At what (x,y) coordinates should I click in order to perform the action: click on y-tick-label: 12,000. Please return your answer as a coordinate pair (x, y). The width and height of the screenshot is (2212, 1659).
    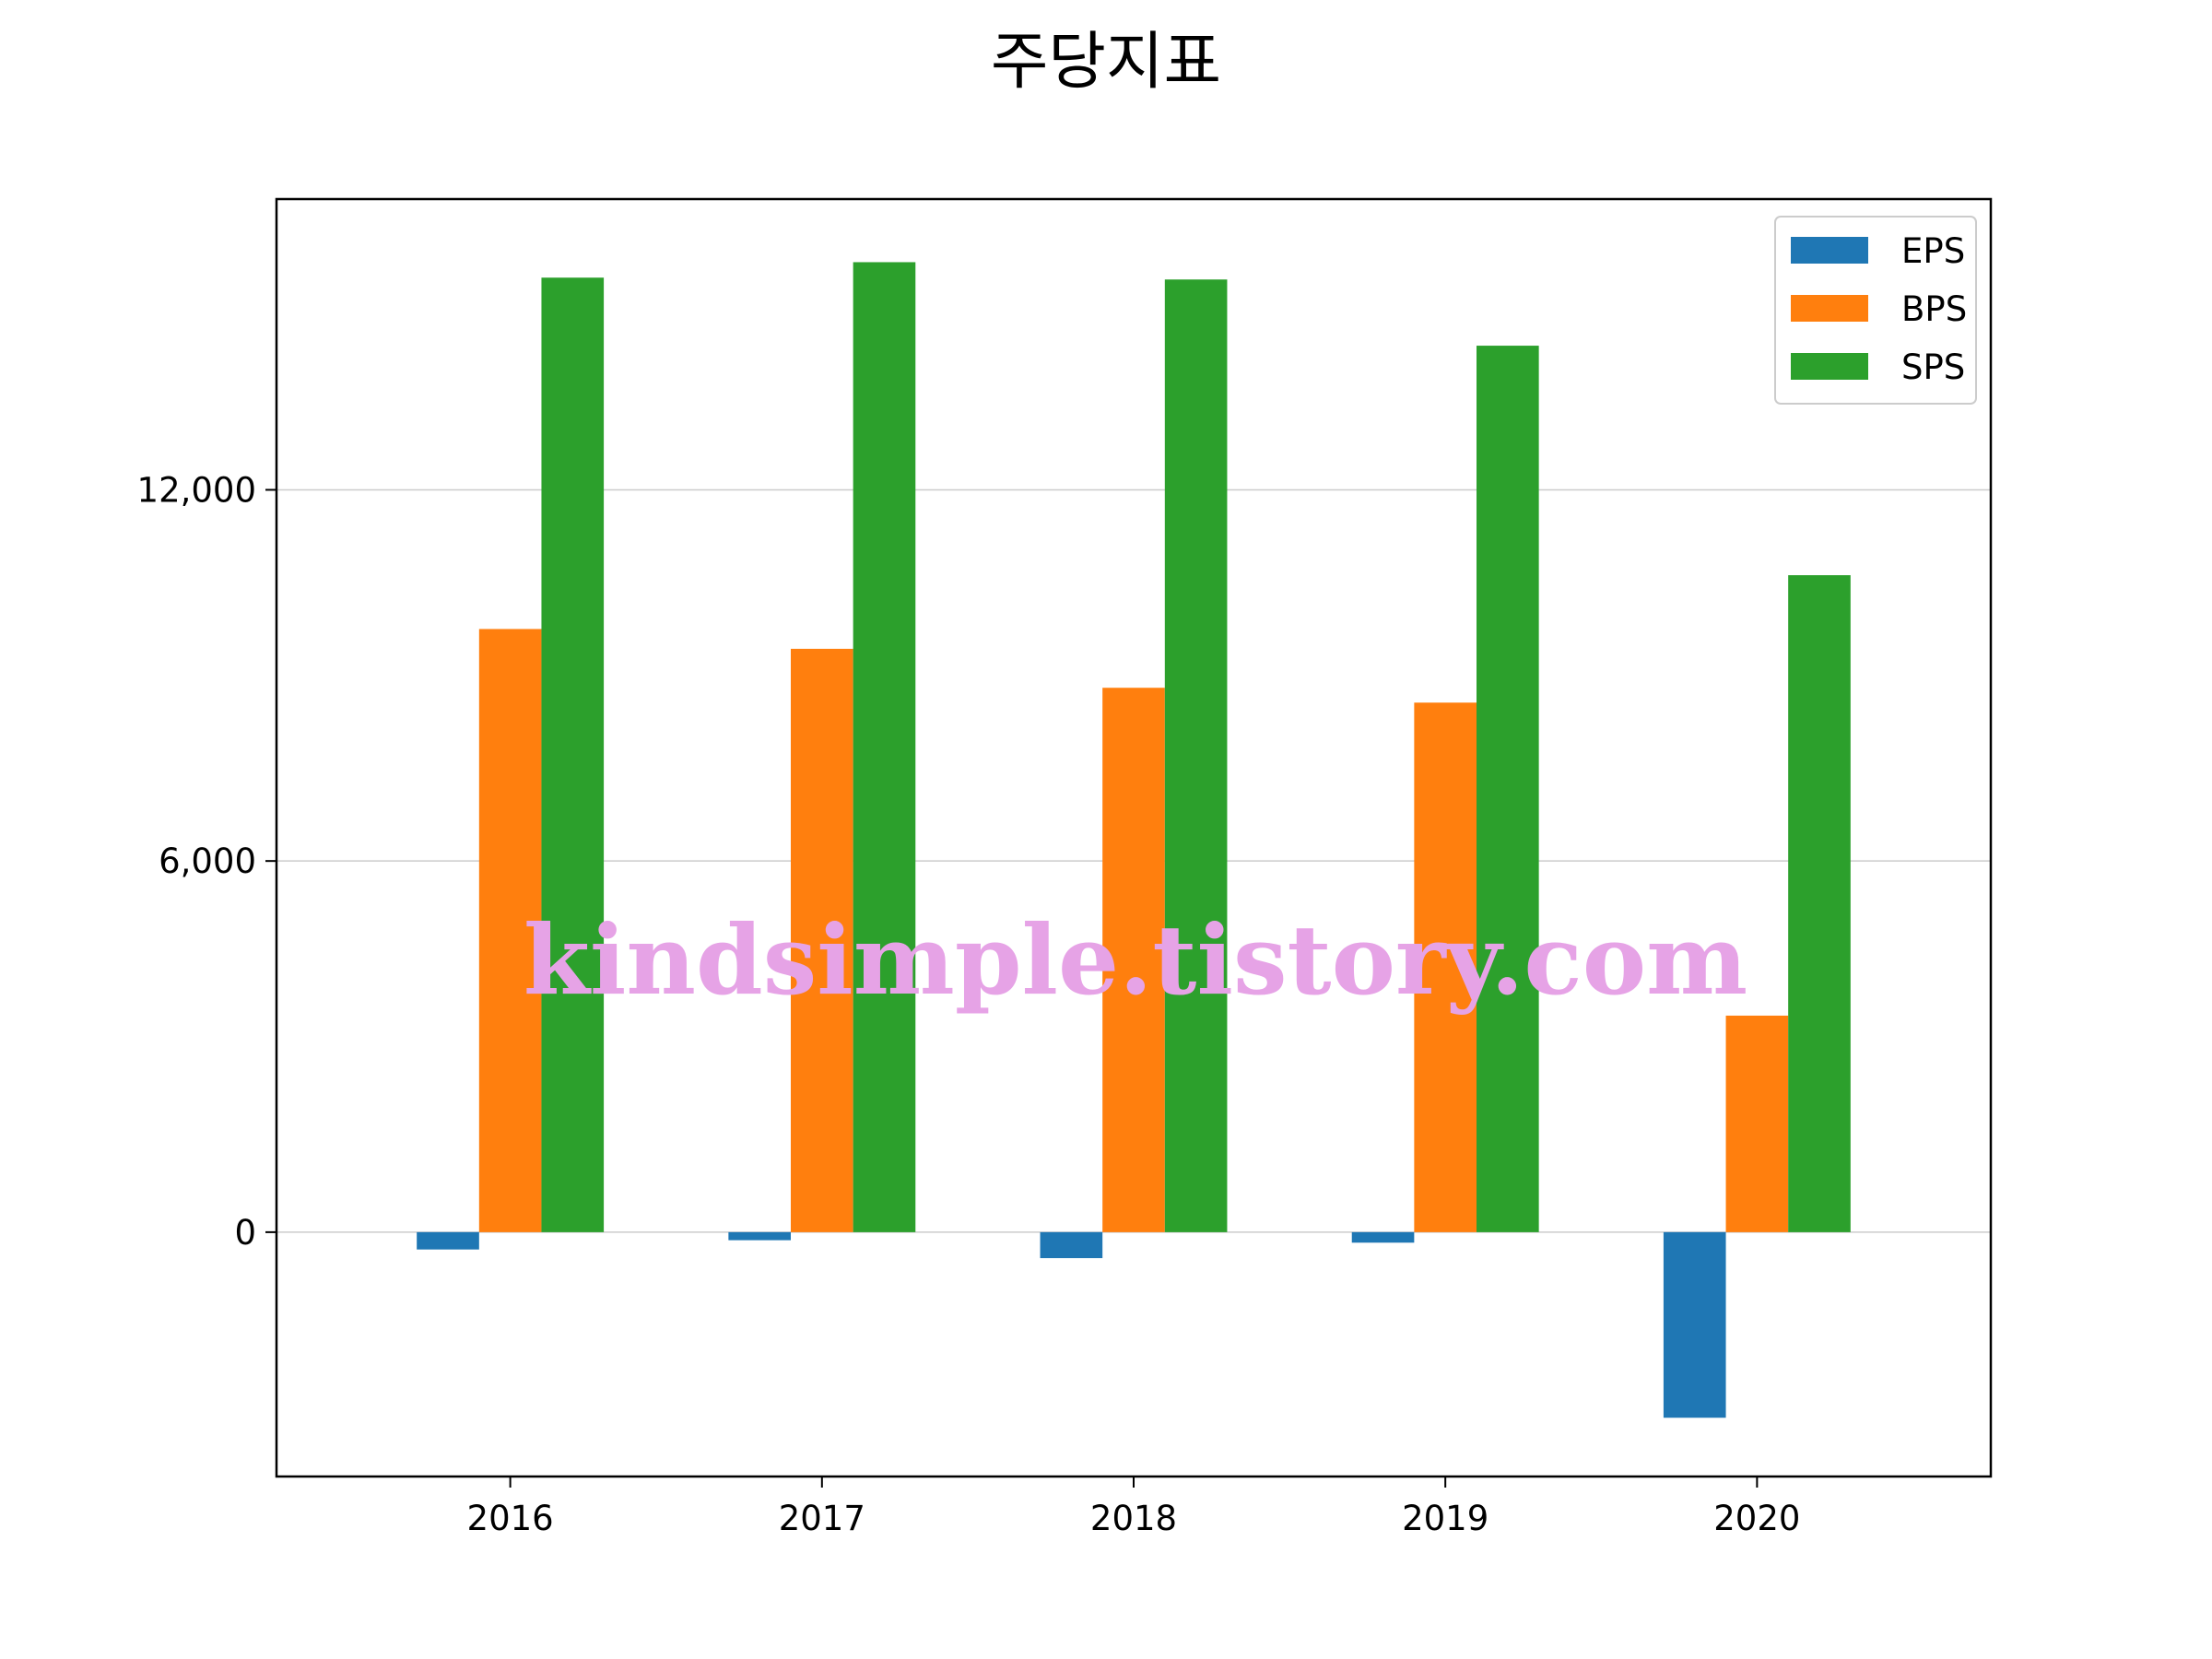
    Looking at the image, I should click on (196, 490).